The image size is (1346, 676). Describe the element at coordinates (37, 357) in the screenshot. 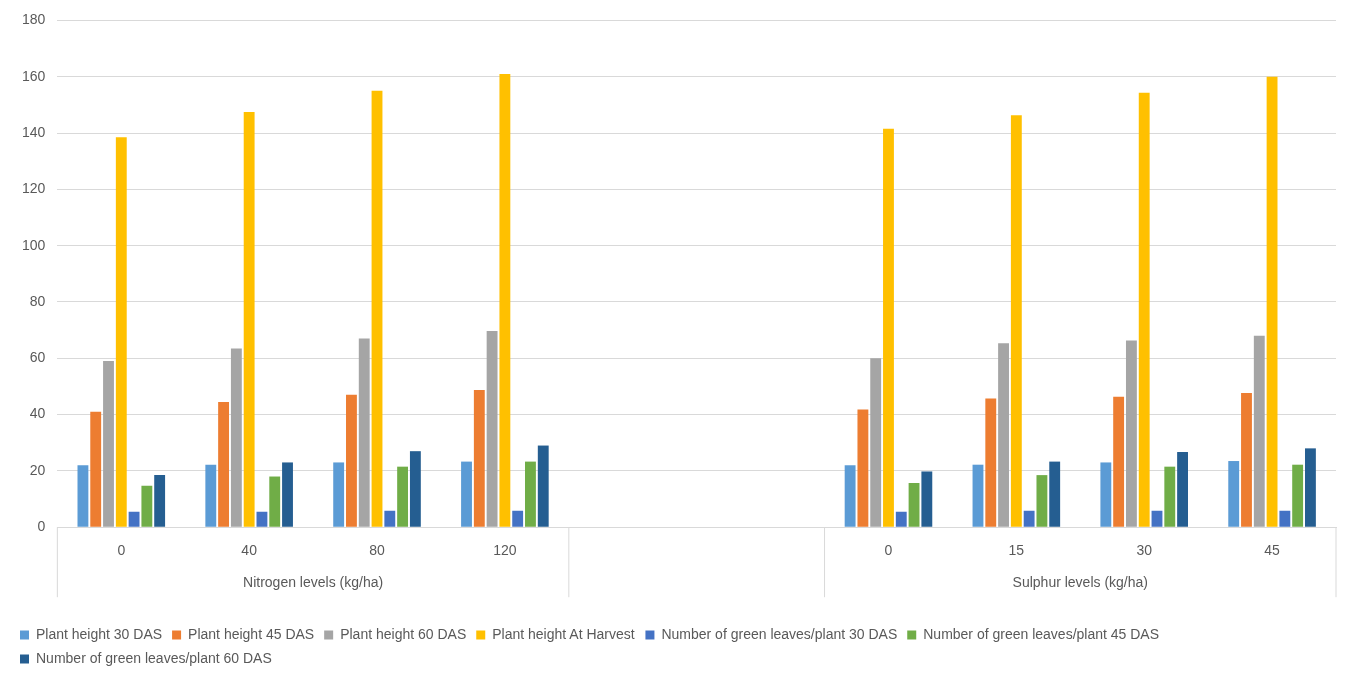

I see `y-tick-label: 60` at that location.